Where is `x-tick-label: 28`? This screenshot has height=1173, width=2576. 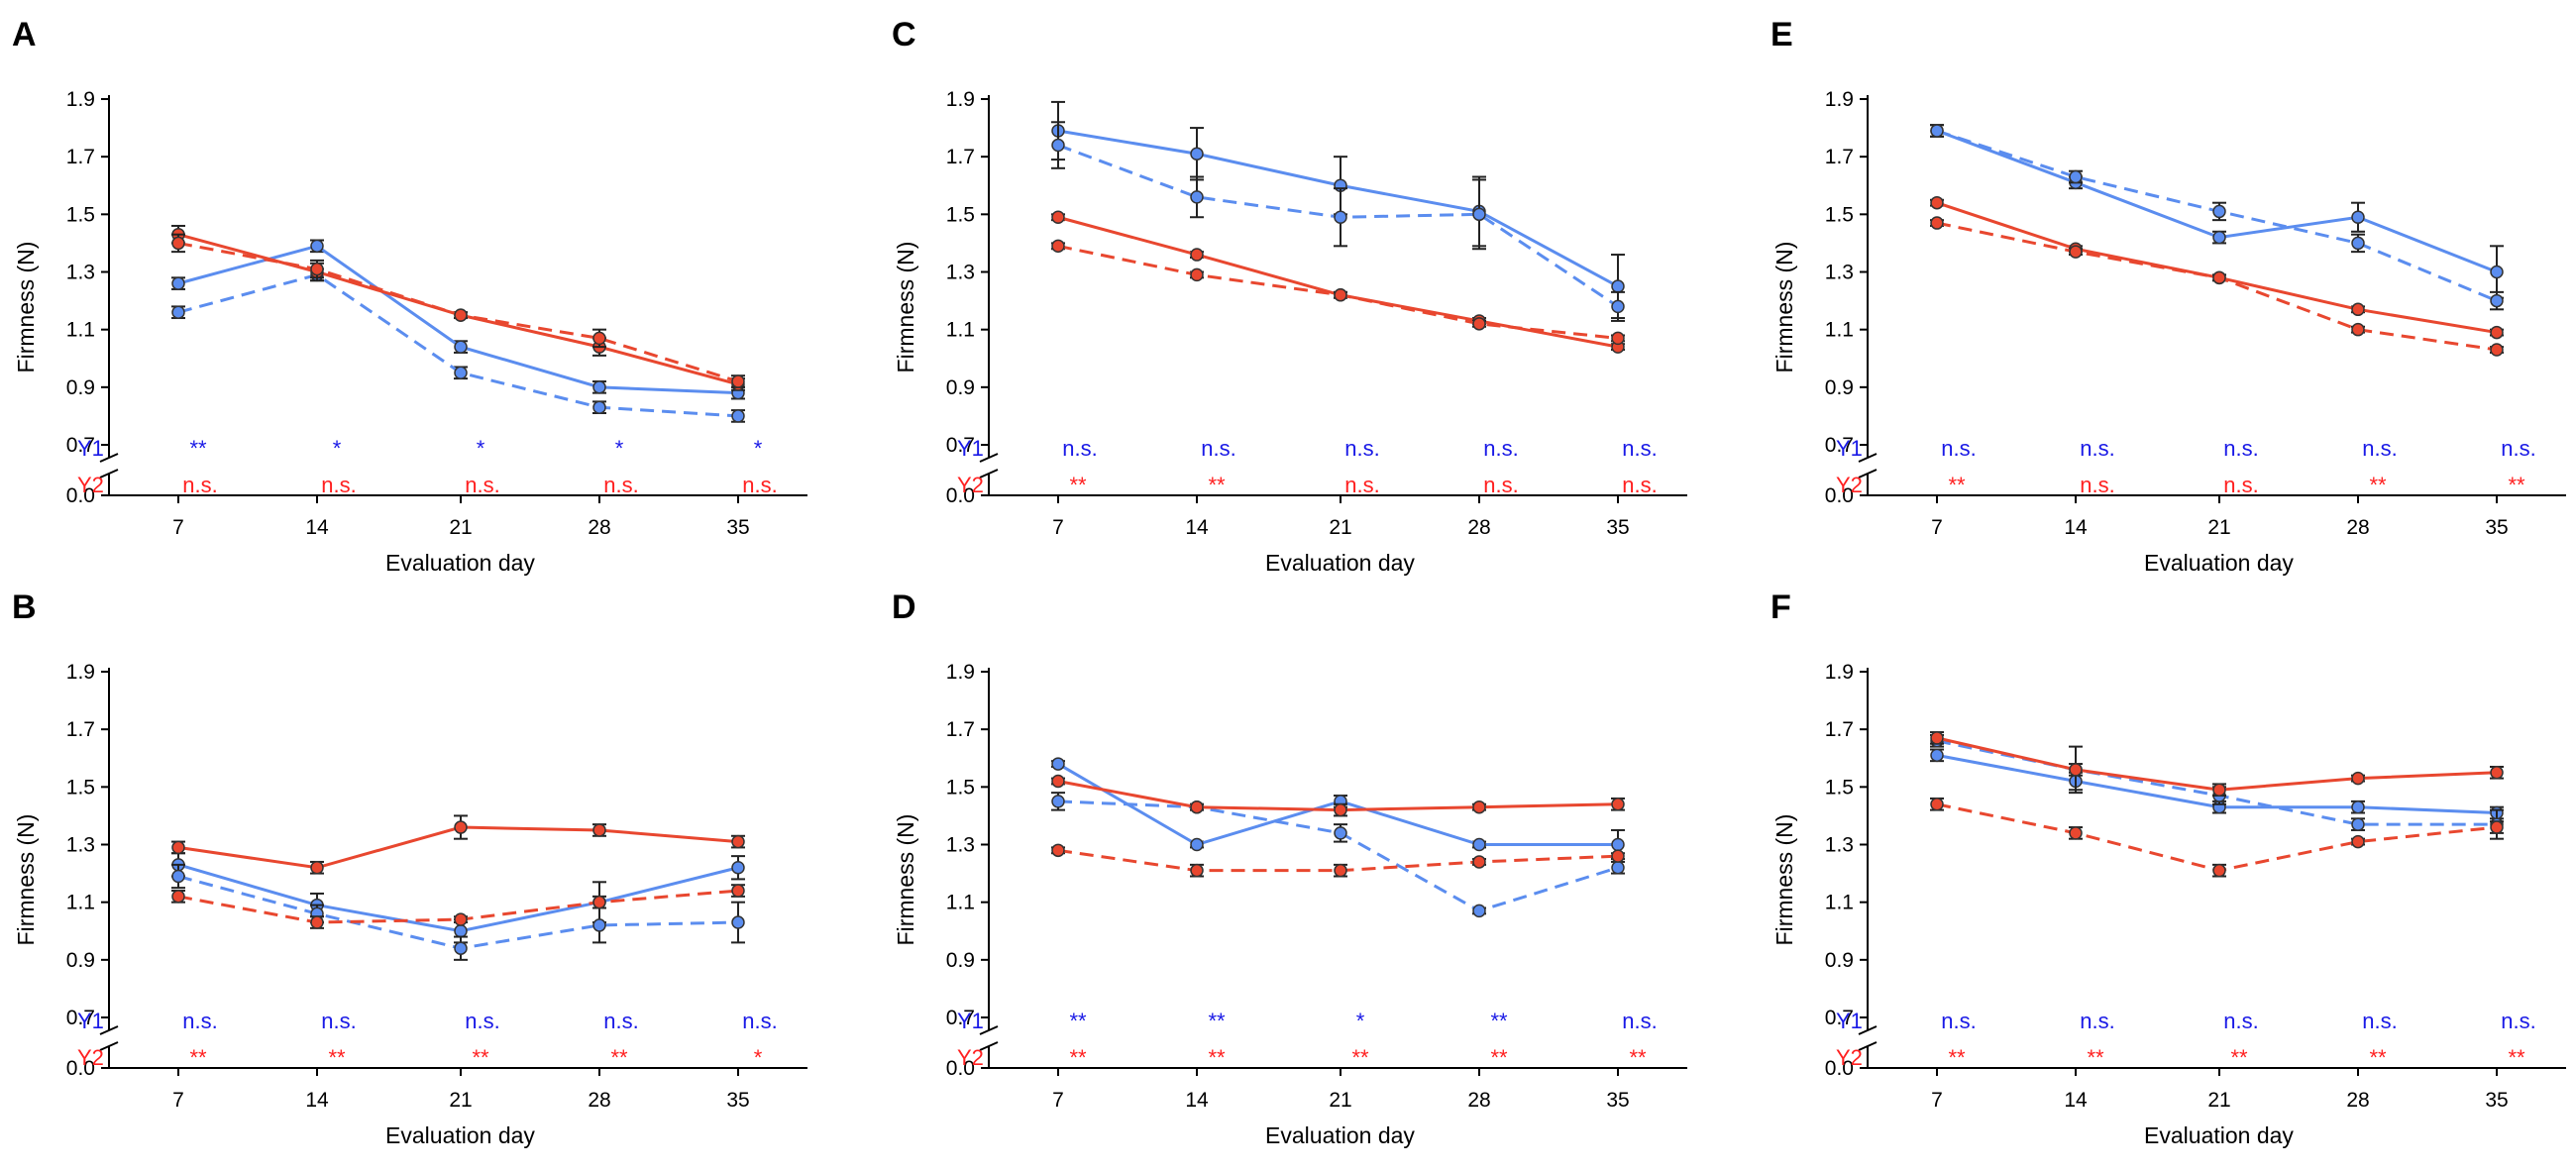
x-tick-label: 28 is located at coordinates (599, 527).